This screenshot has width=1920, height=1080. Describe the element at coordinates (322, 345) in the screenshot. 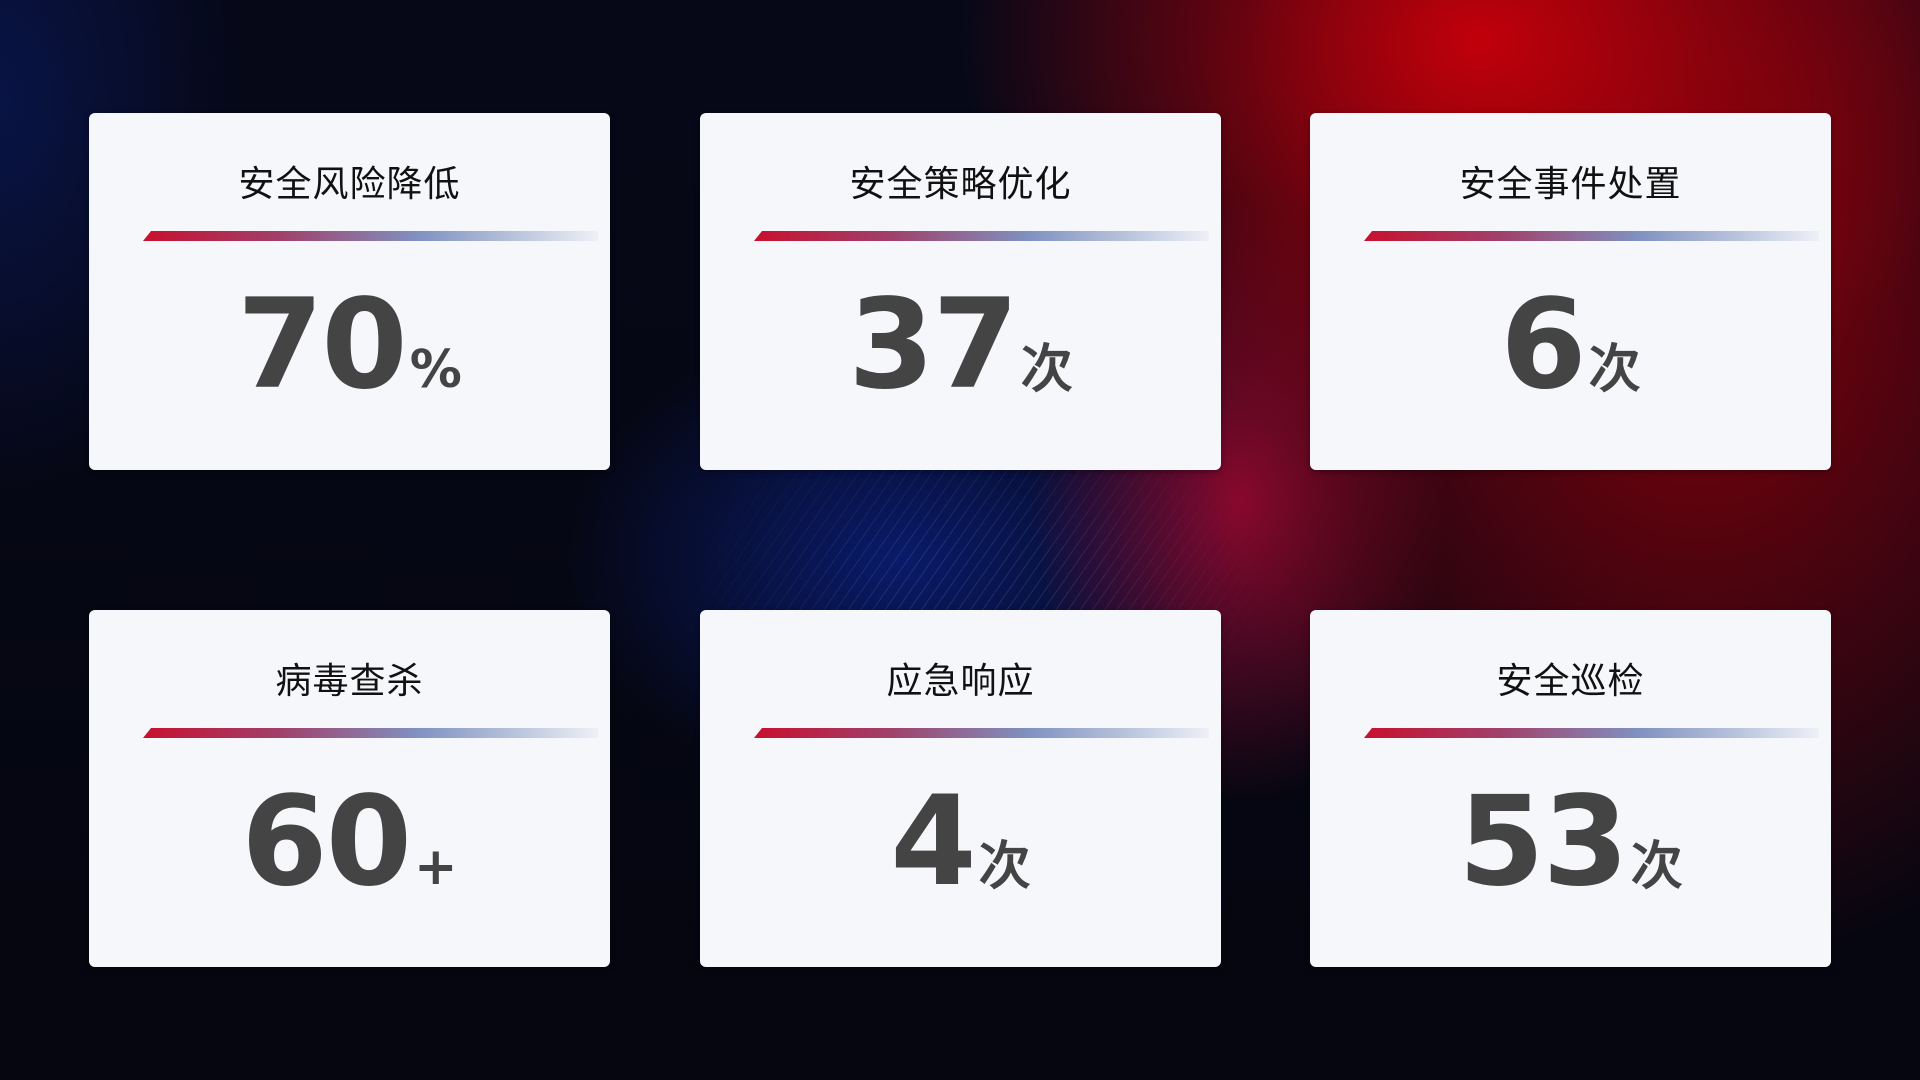

I see `value-number: 70` at that location.